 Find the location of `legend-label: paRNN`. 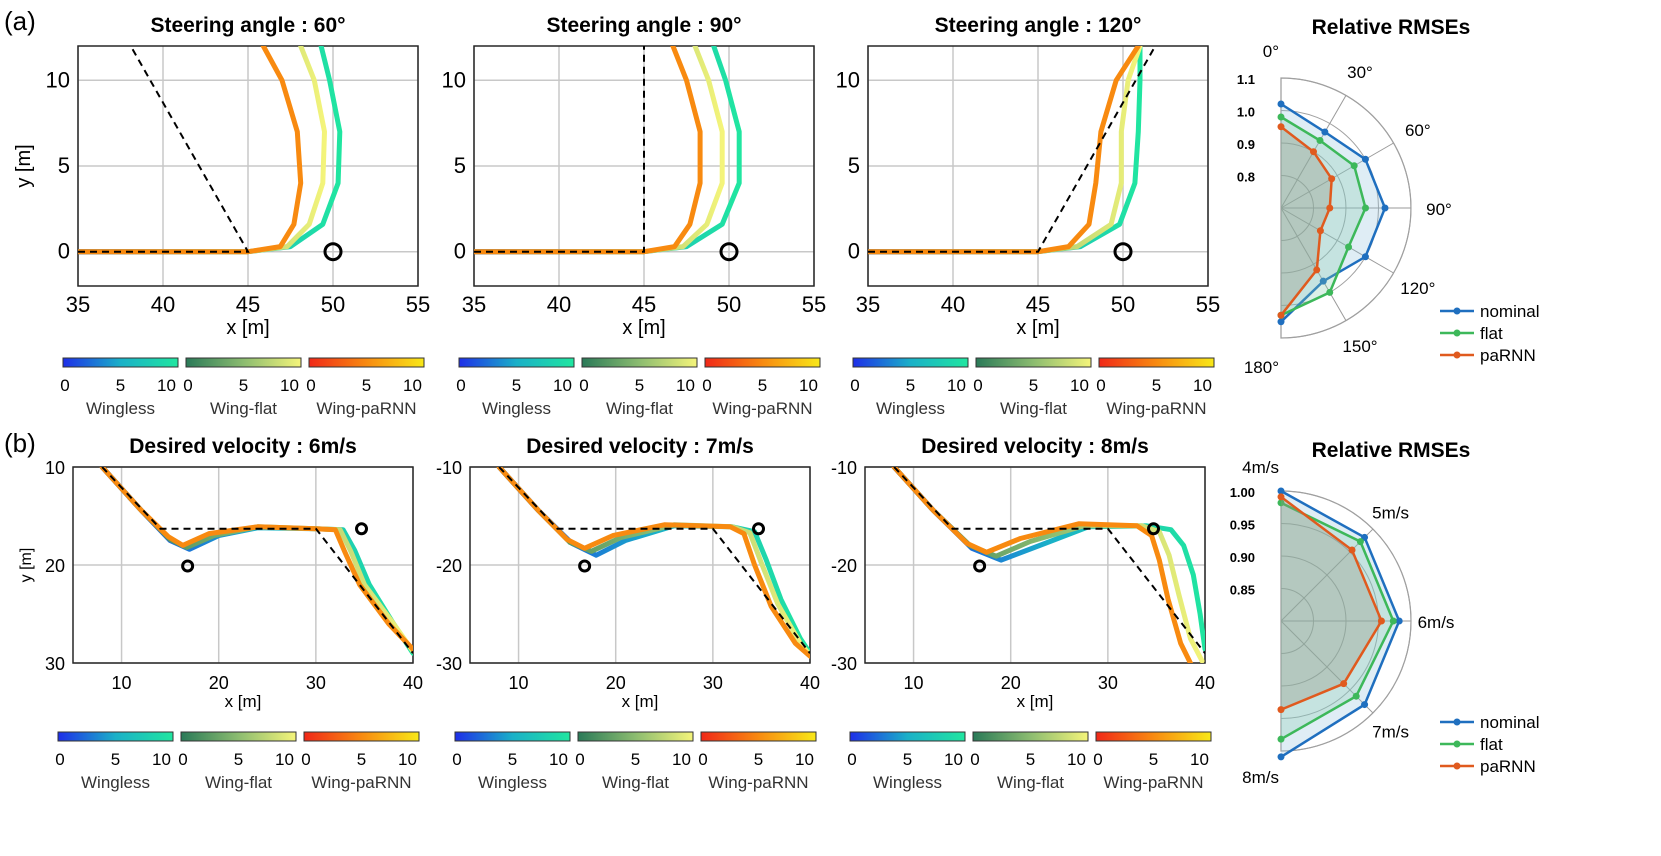

legend-label: paRNN is located at coordinates (1508, 355).